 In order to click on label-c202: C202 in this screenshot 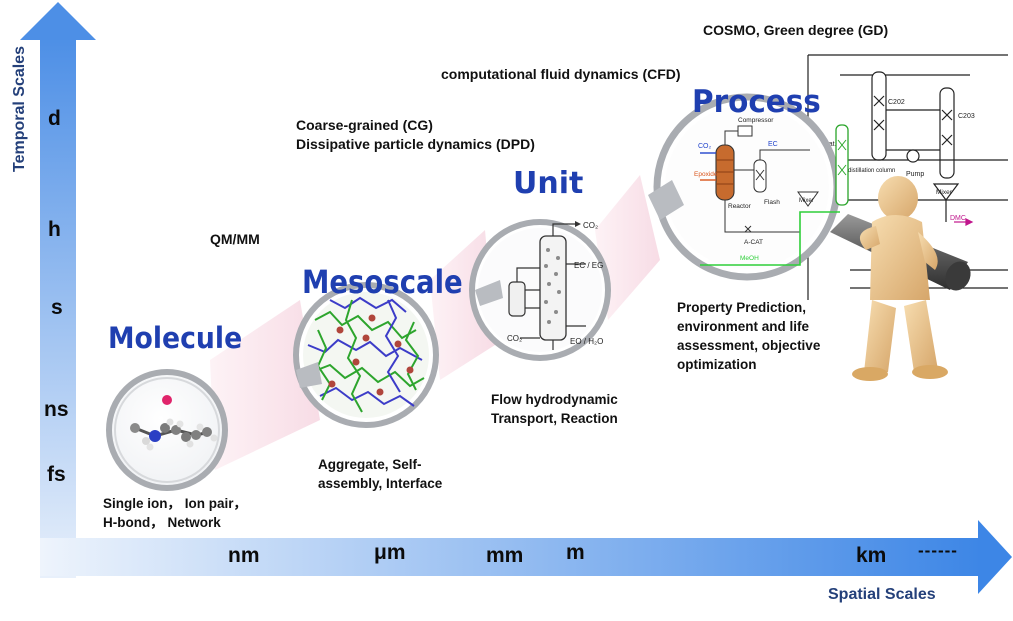, I will do `click(896, 102)`.